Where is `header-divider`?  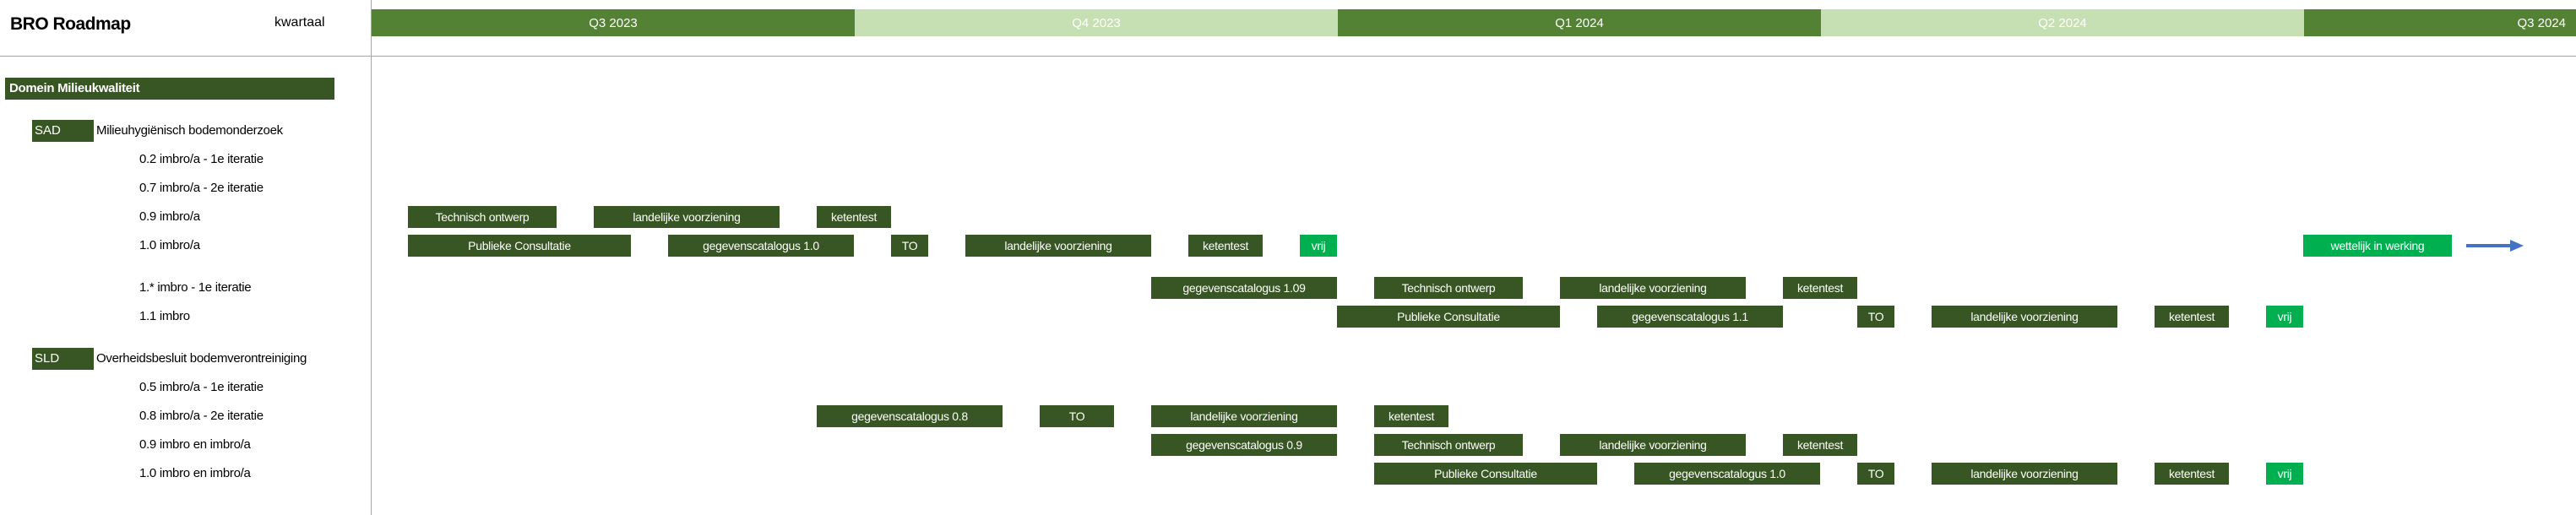
header-divider is located at coordinates (1288, 56).